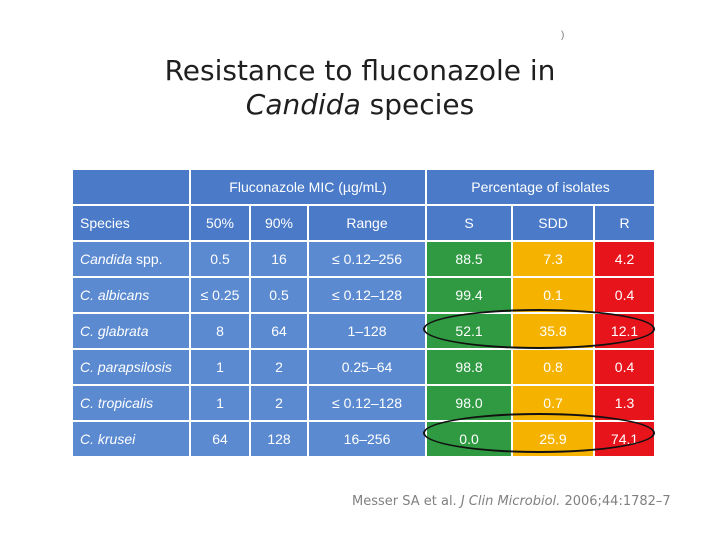  Describe the element at coordinates (469, 403) in the screenshot. I see `susceptible-cell: 98.0` at that location.